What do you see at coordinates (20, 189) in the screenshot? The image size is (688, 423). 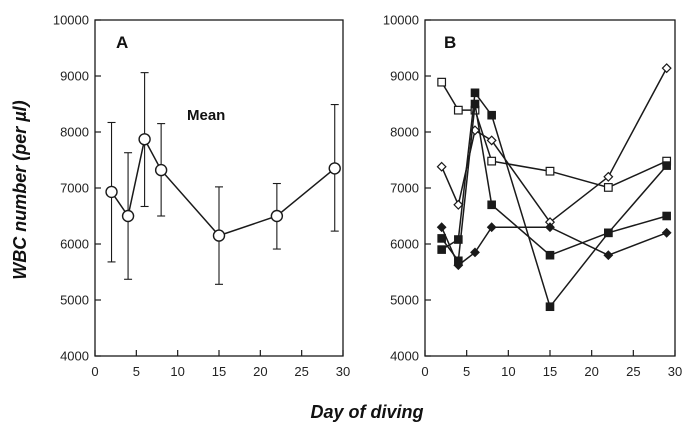 I see `y-axis-title: WBC number (per µl)` at bounding box center [20, 189].